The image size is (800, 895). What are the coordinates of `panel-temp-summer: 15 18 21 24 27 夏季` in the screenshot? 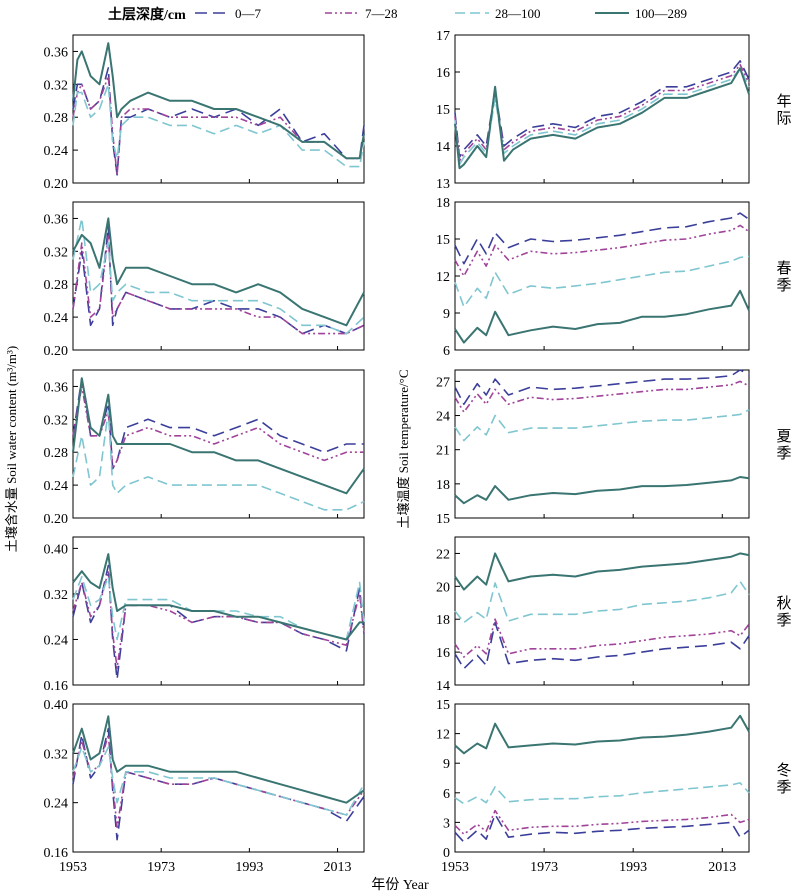 It's located at (614, 448).